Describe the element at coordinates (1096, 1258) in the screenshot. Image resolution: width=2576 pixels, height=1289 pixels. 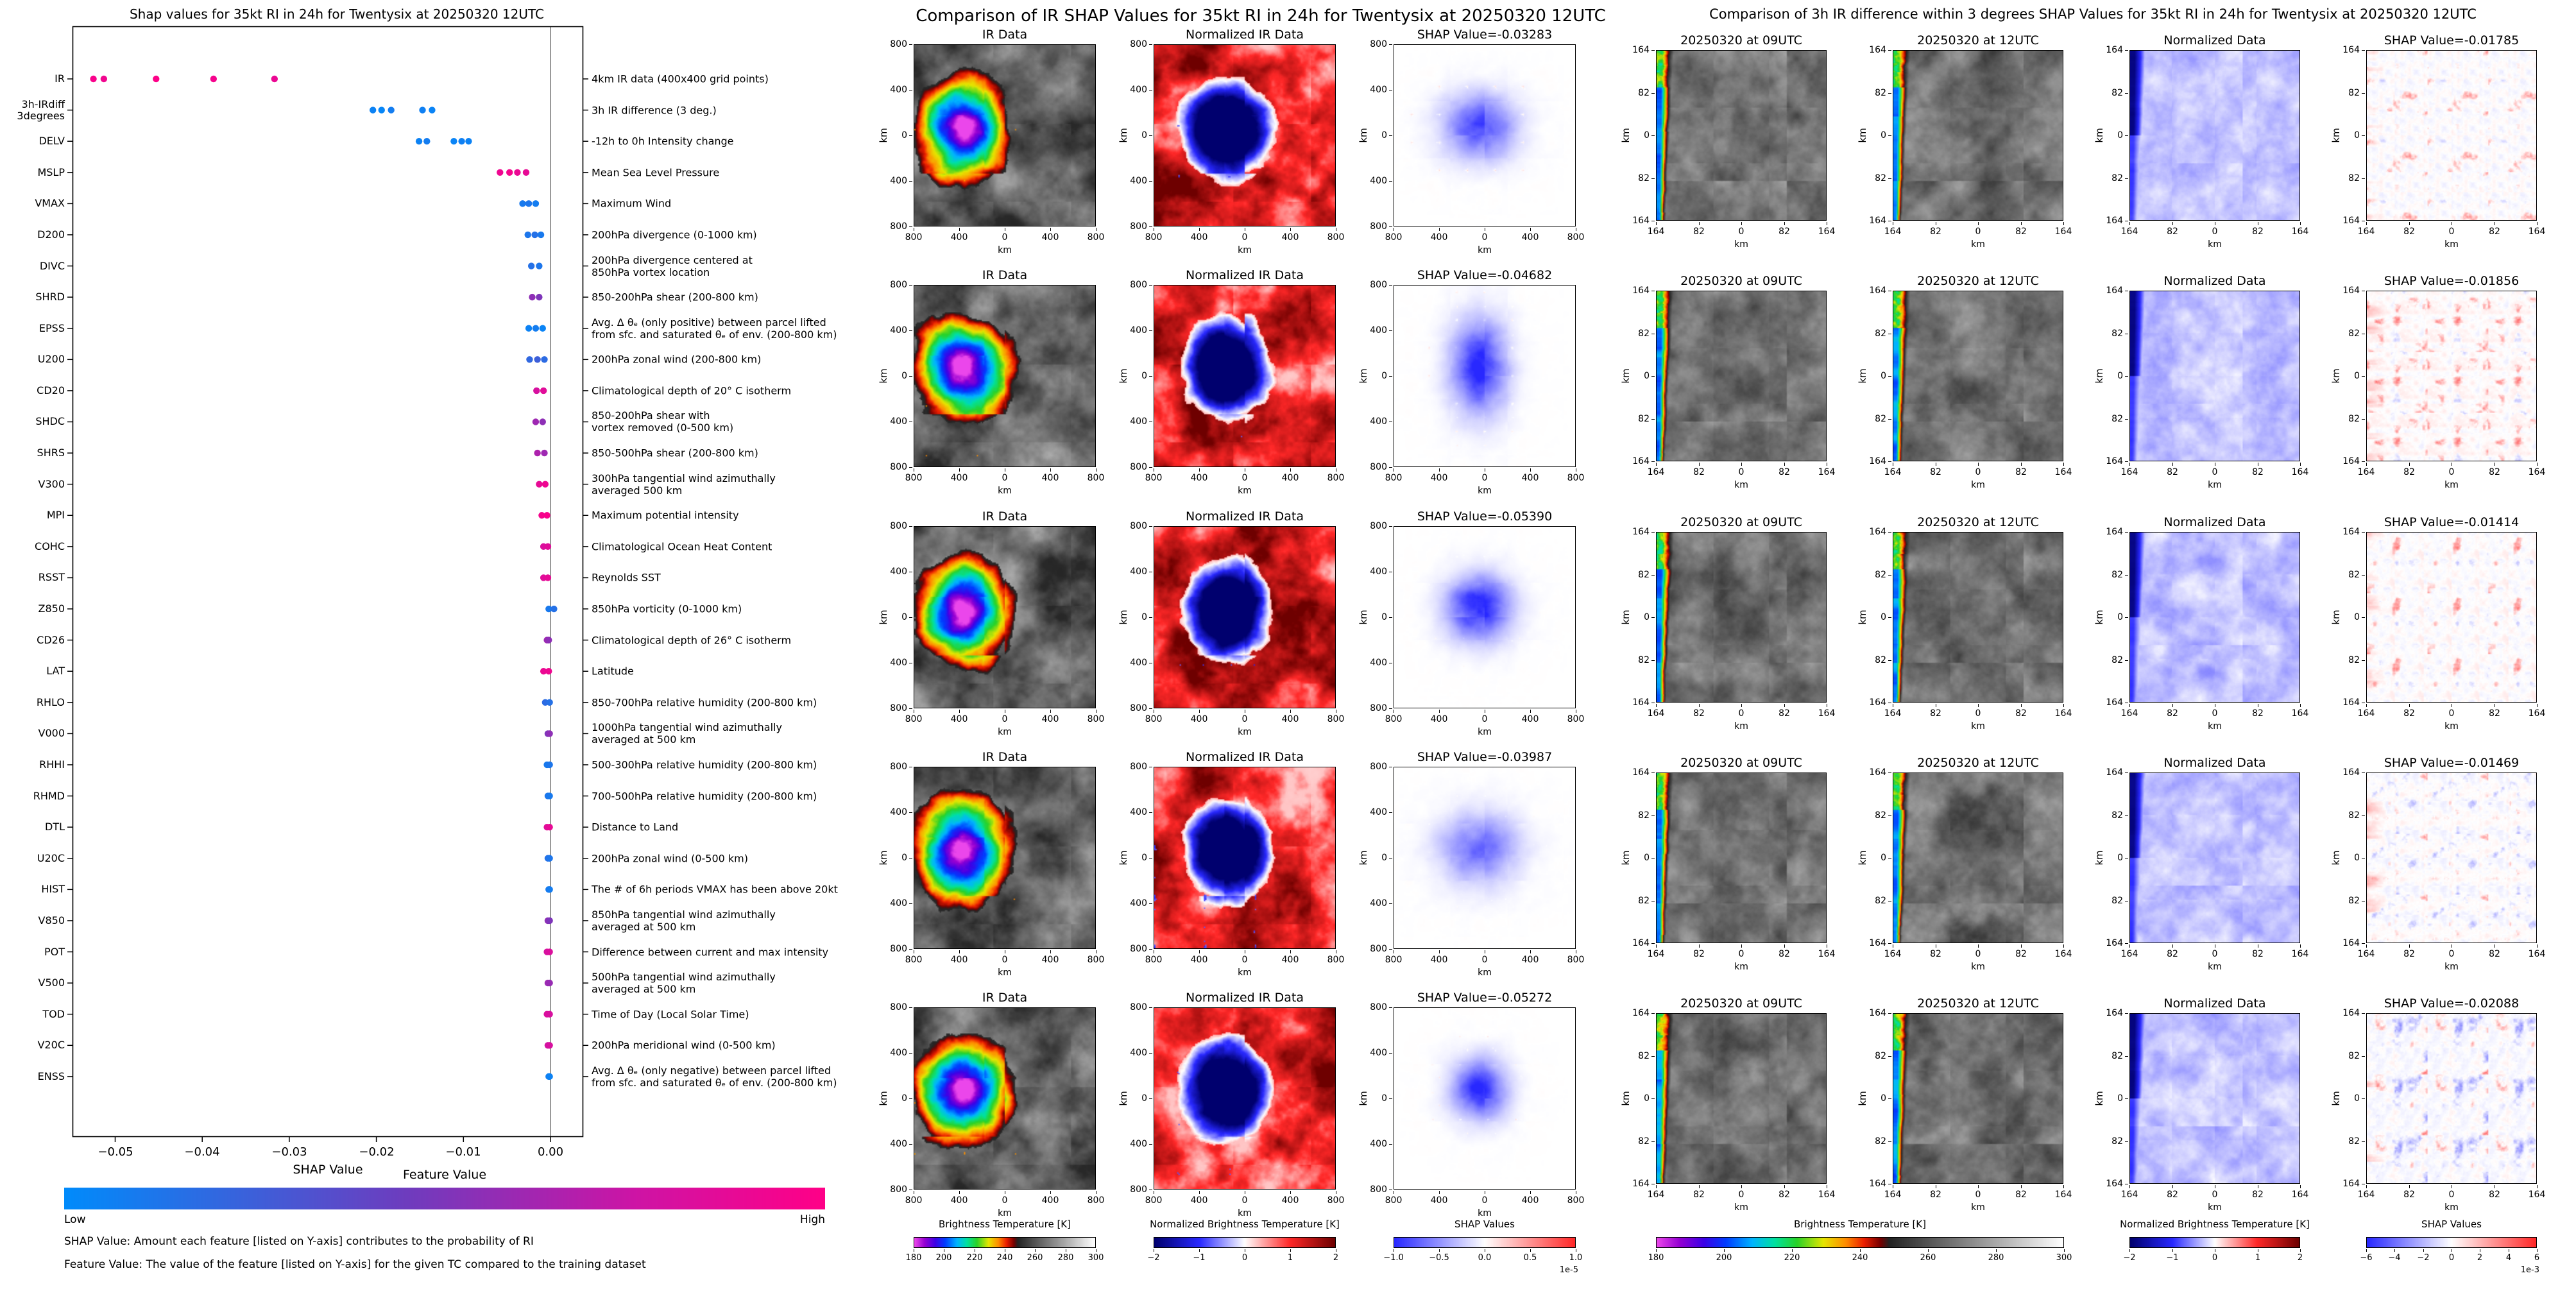
I see `colorbar-tick-label: 300` at that location.